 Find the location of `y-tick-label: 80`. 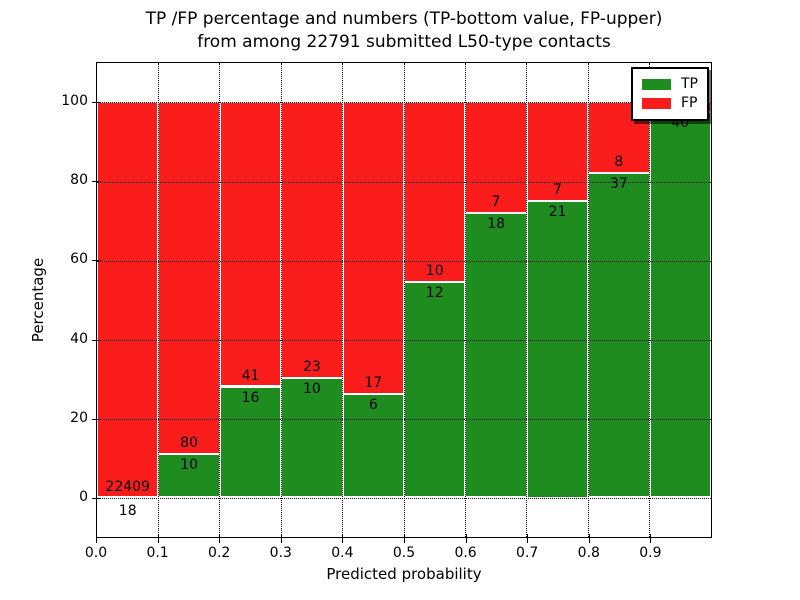

y-tick-label: 80 is located at coordinates (79, 180).